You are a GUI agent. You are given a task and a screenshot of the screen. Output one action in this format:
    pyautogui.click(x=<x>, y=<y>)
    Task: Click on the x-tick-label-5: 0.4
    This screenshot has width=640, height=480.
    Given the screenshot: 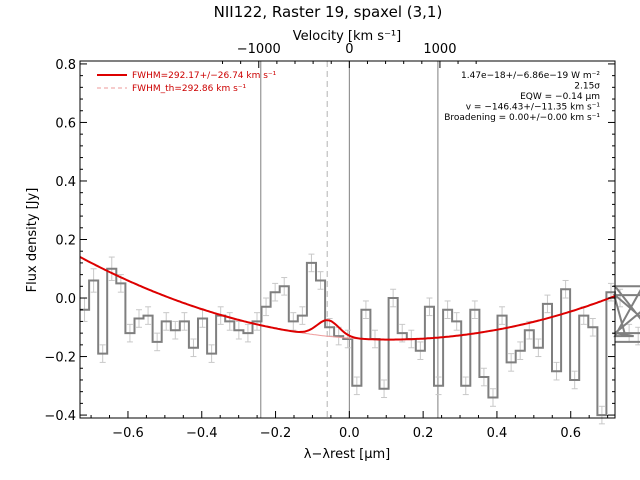 What is the action you would take?
    pyautogui.click(x=497, y=433)
    